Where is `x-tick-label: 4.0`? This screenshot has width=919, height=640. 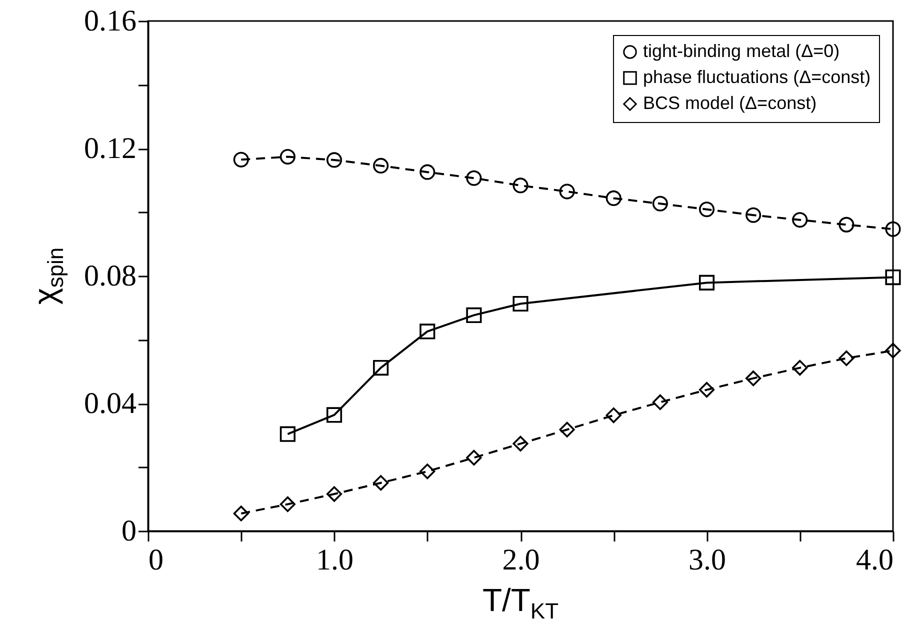 x-tick-label: 4.0 is located at coordinates (875, 560).